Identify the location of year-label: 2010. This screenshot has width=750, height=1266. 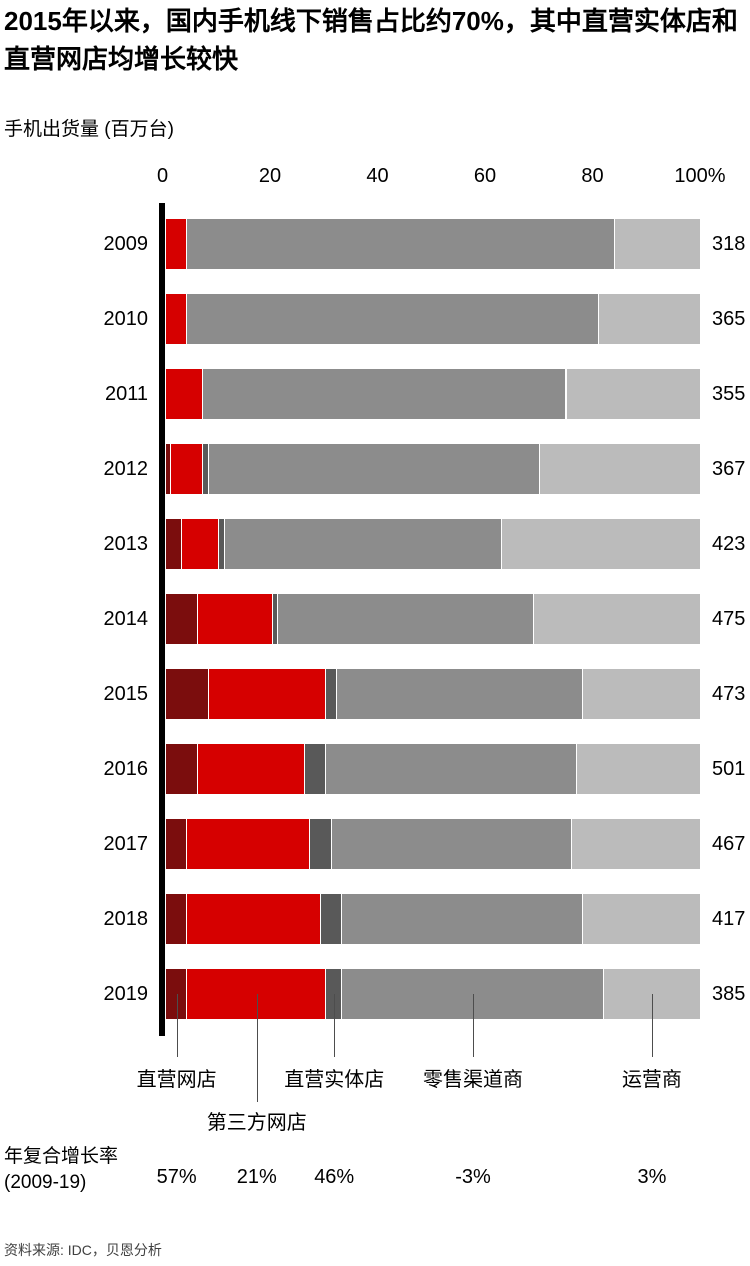
(126, 319).